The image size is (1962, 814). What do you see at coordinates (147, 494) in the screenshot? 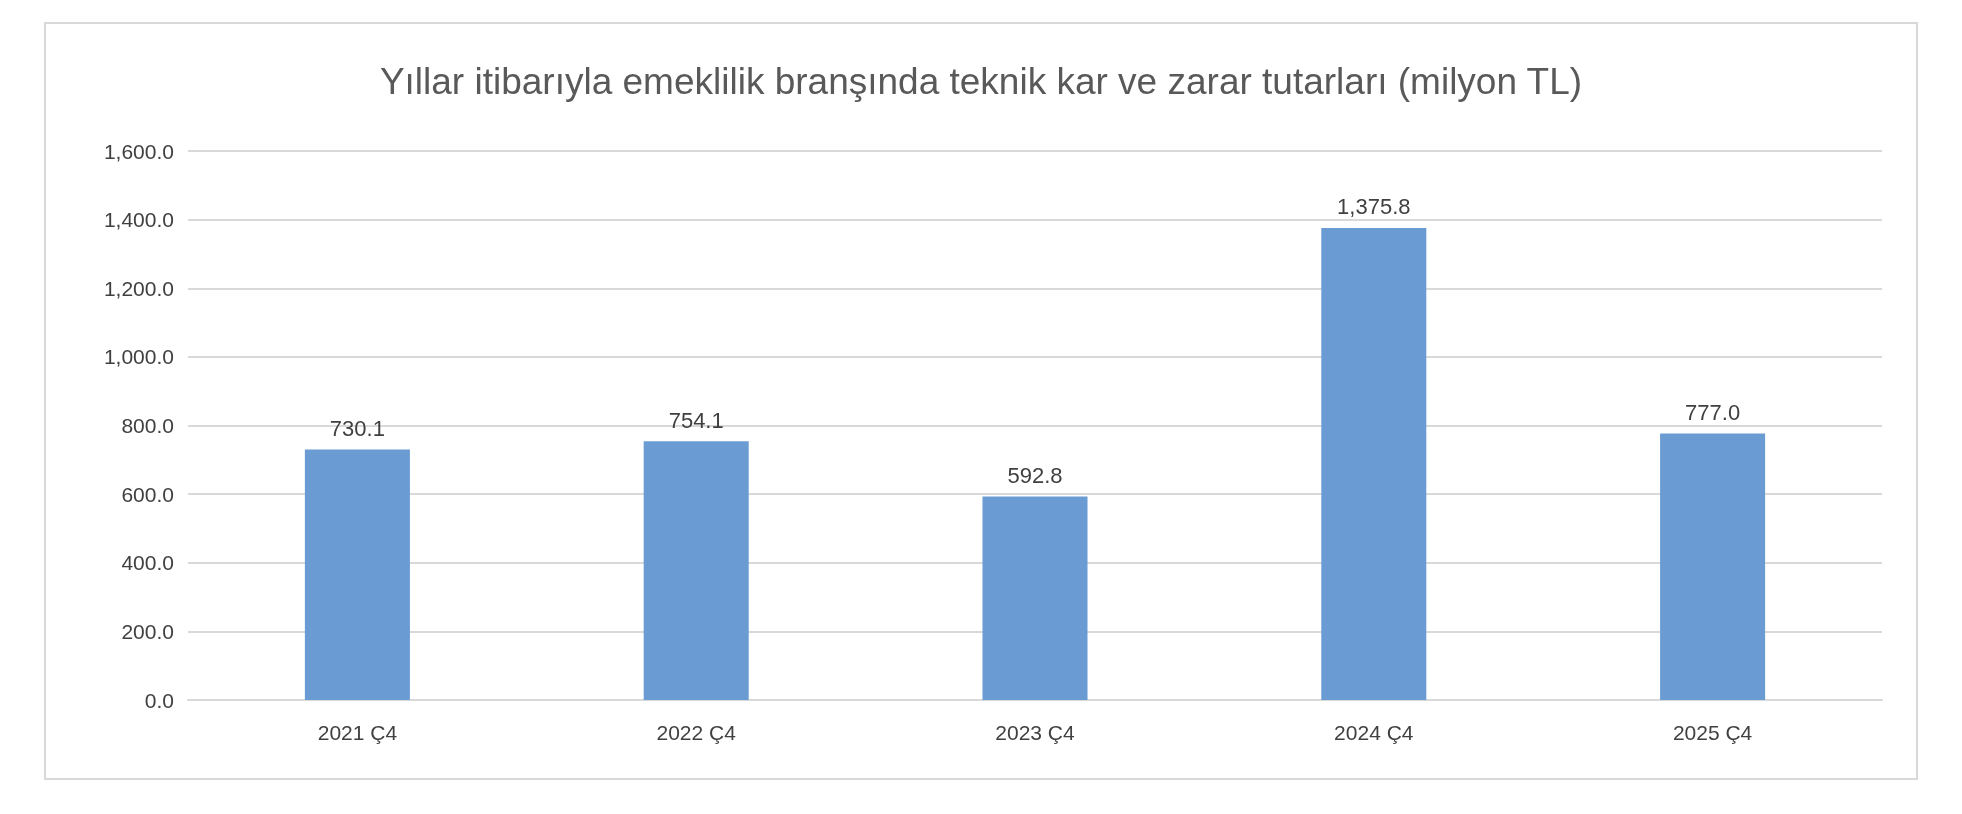
I see `y-tick-label: 600.0` at bounding box center [147, 494].